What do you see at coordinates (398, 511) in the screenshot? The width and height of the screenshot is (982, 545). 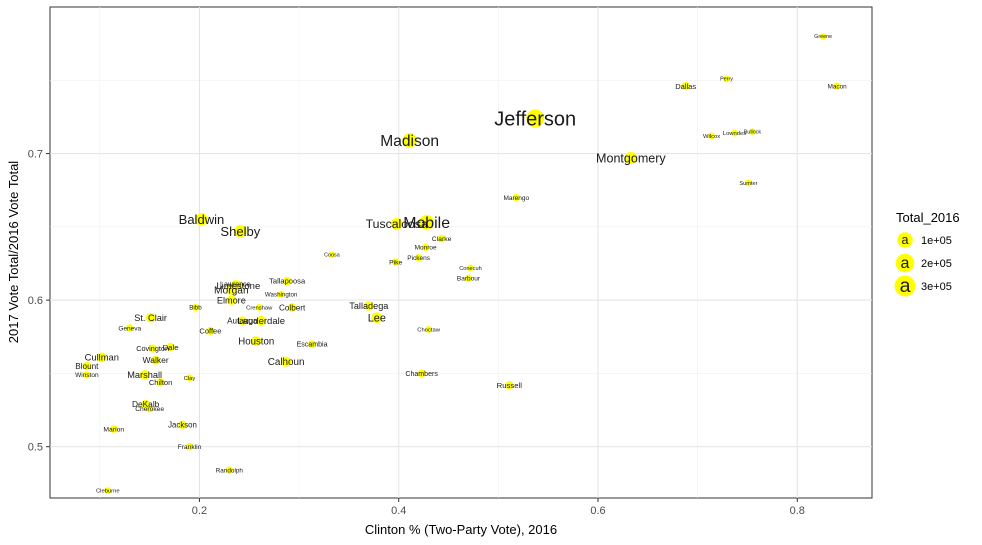 I see `x-tick-label: 0.4` at bounding box center [398, 511].